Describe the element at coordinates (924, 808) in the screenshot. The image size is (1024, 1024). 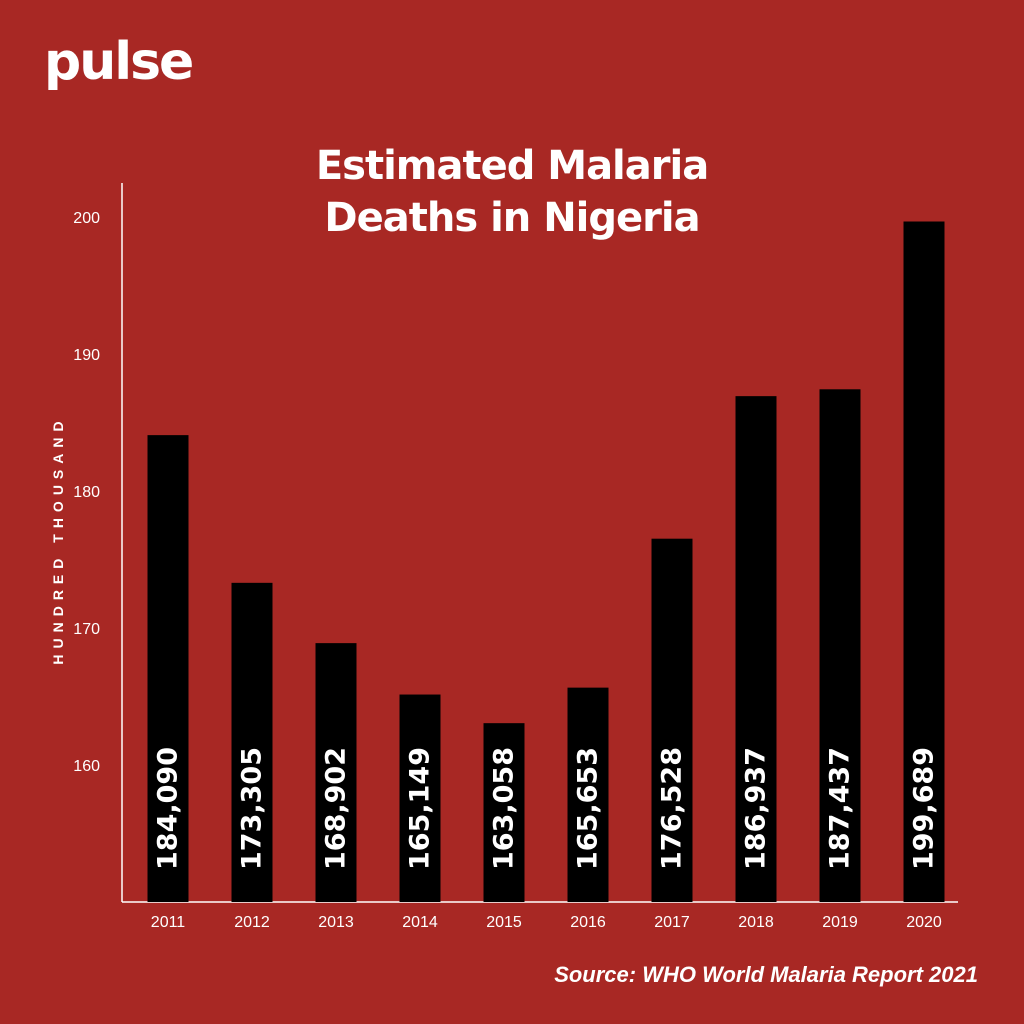
I see `data-label: 199,689` at that location.